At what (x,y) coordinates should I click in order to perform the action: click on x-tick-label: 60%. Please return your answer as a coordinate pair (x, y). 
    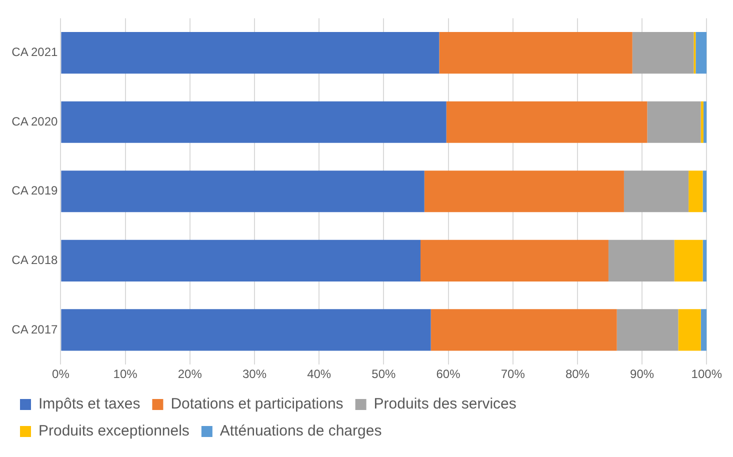
    Looking at the image, I should click on (448, 374).